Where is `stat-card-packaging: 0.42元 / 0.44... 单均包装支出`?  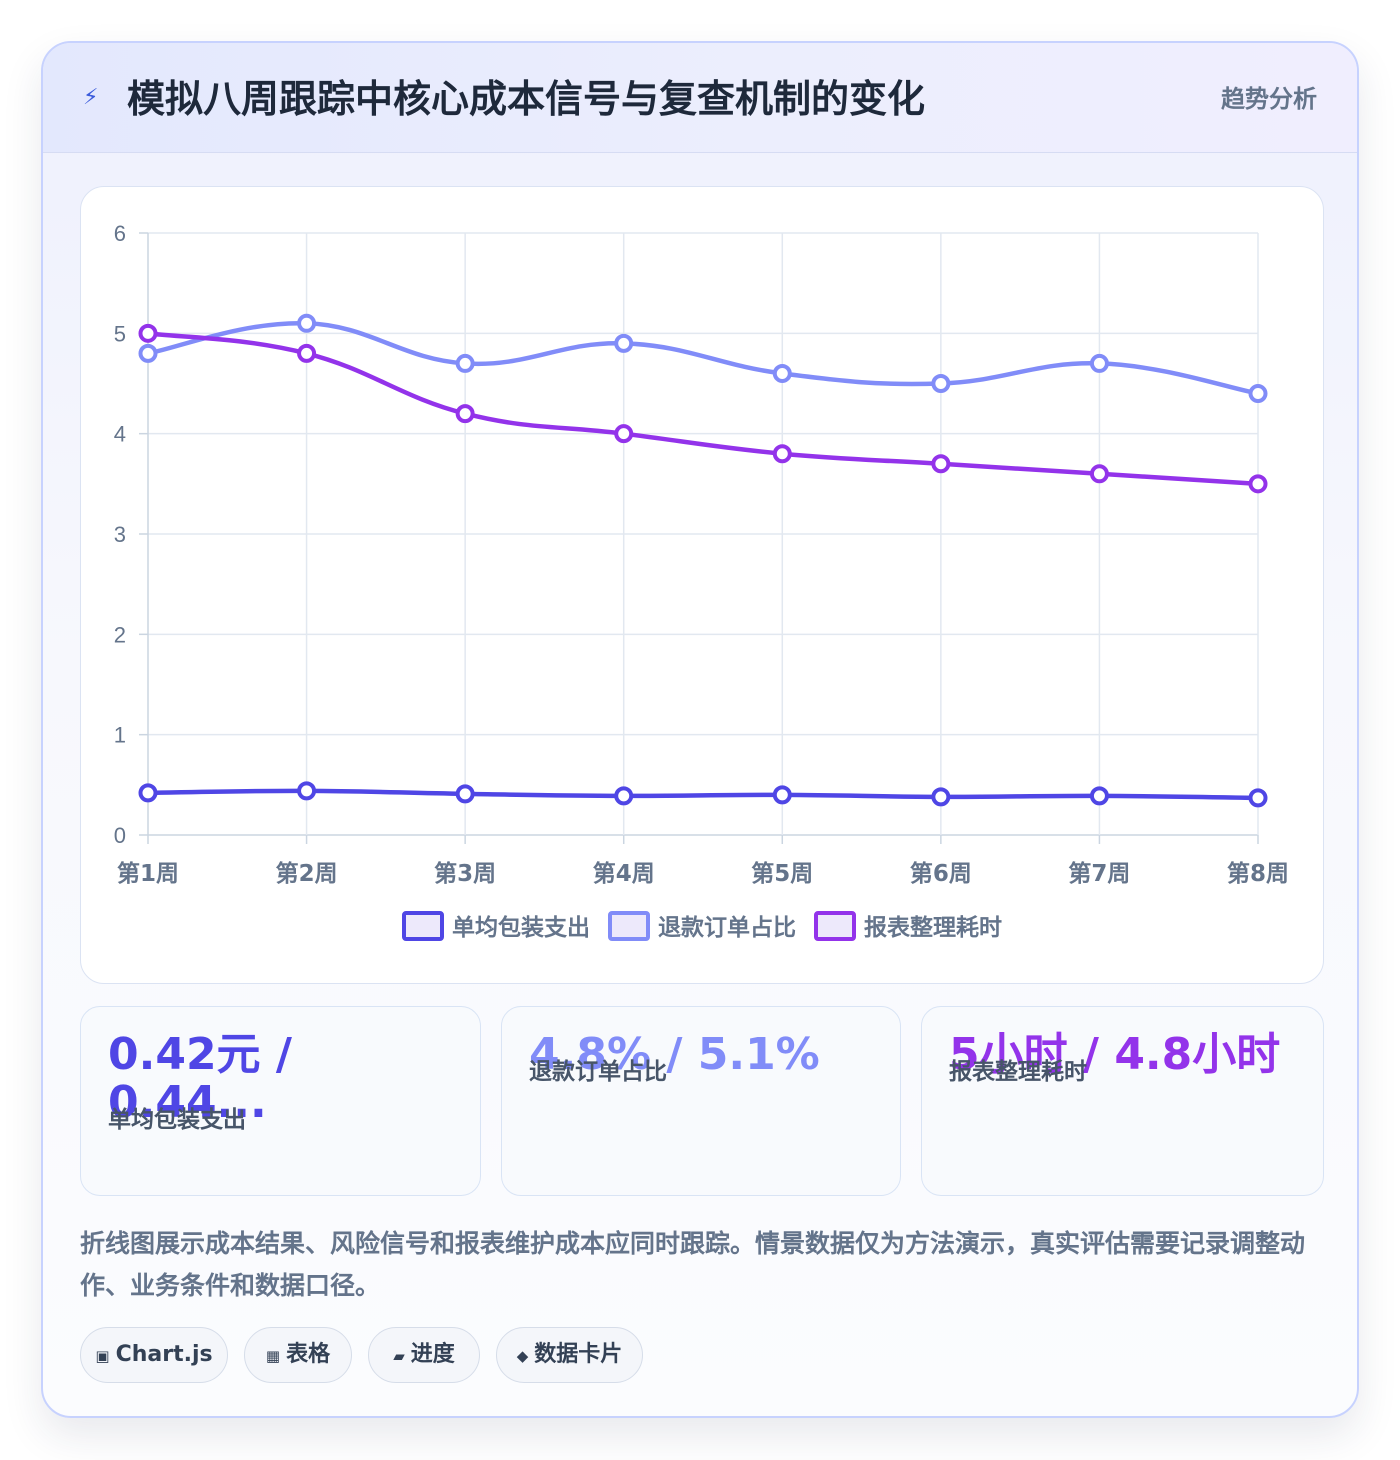
stat-card-packaging: 0.42元 / 0.44... 单均包装支出 is located at coordinates (280, 1101).